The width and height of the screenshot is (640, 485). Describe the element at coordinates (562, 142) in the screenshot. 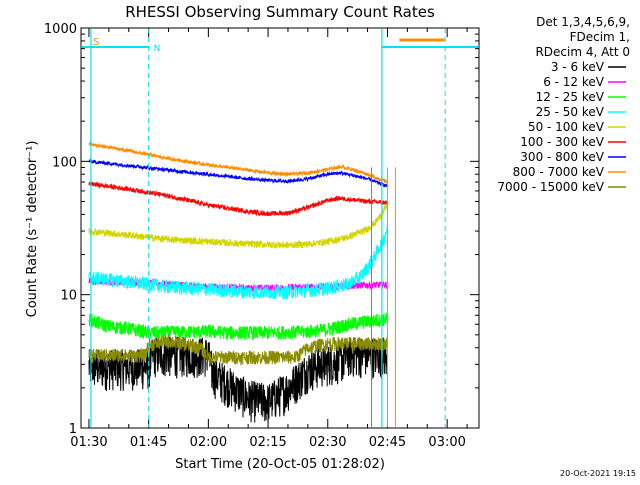

I see `legend-entry-label: 100 - 300 keV` at that location.